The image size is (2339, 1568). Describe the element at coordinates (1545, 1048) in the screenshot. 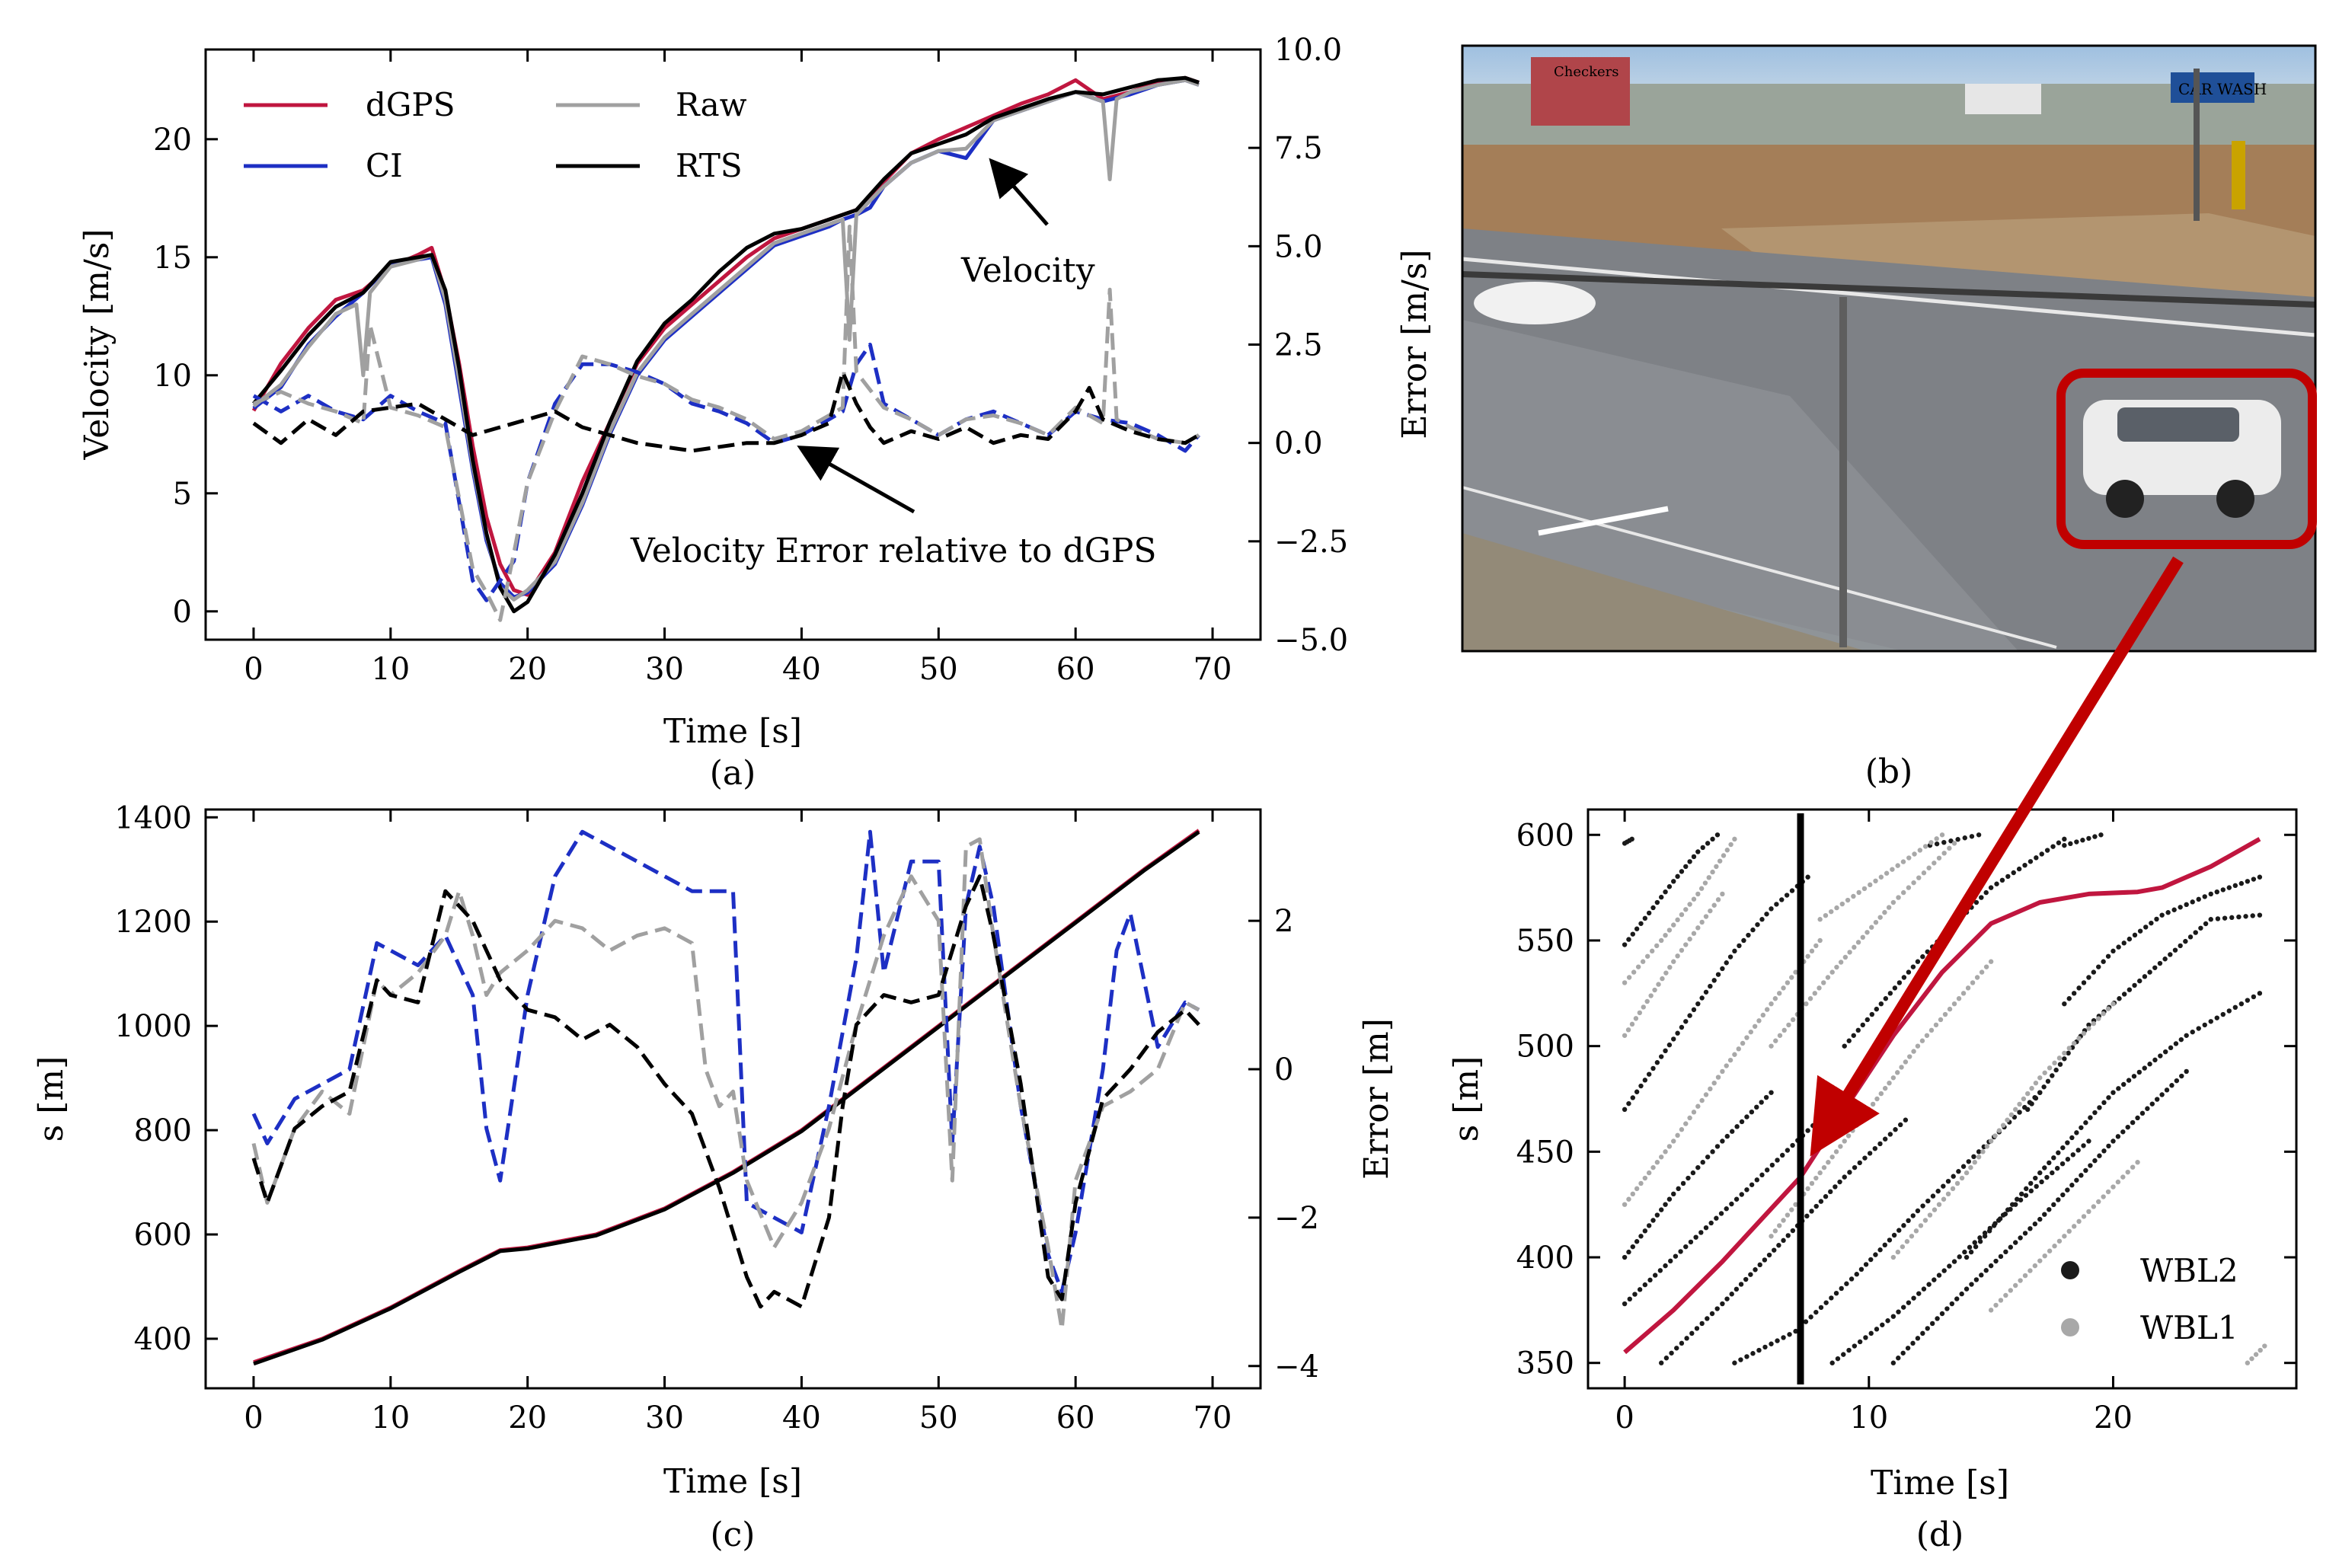

I see `y-tick-label: 500` at that location.